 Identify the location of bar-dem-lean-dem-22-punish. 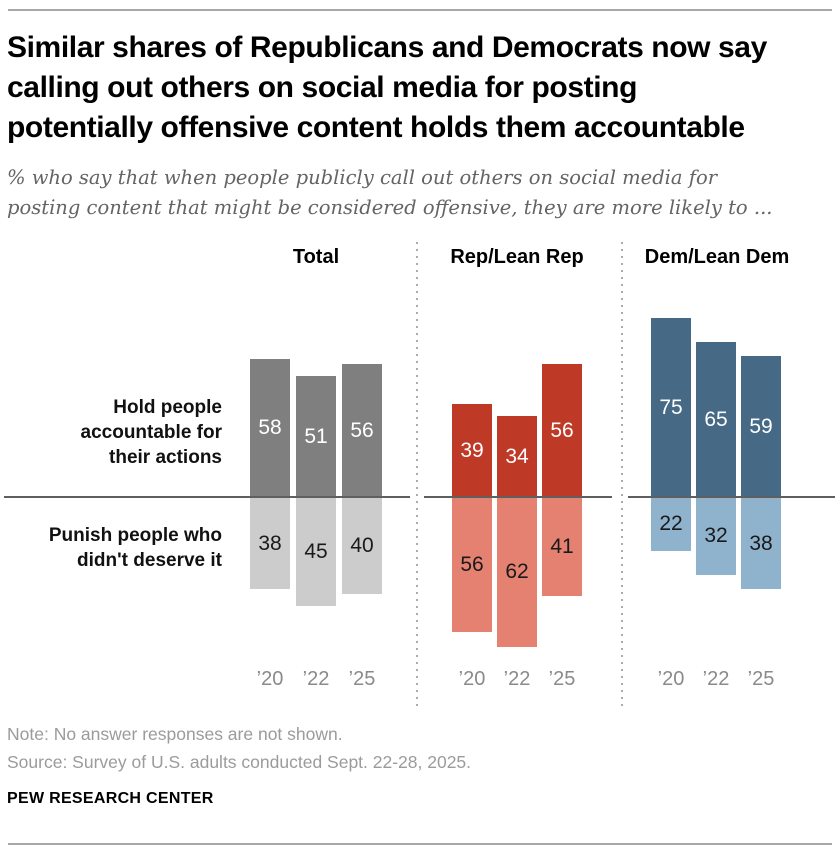
(716, 536).